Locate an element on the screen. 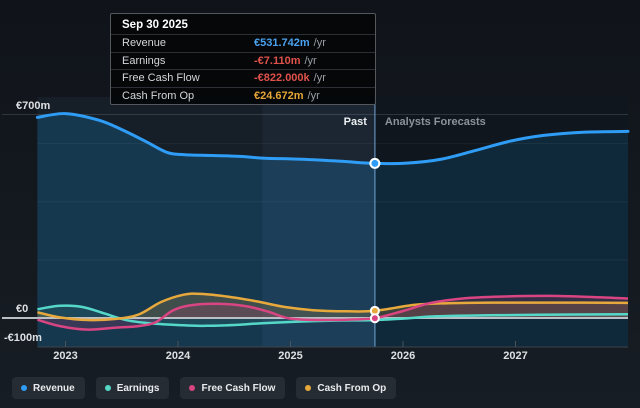 Image resolution: width=640 pixels, height=408 pixels. legend-item-earnings: Earnings is located at coordinates (132, 388).